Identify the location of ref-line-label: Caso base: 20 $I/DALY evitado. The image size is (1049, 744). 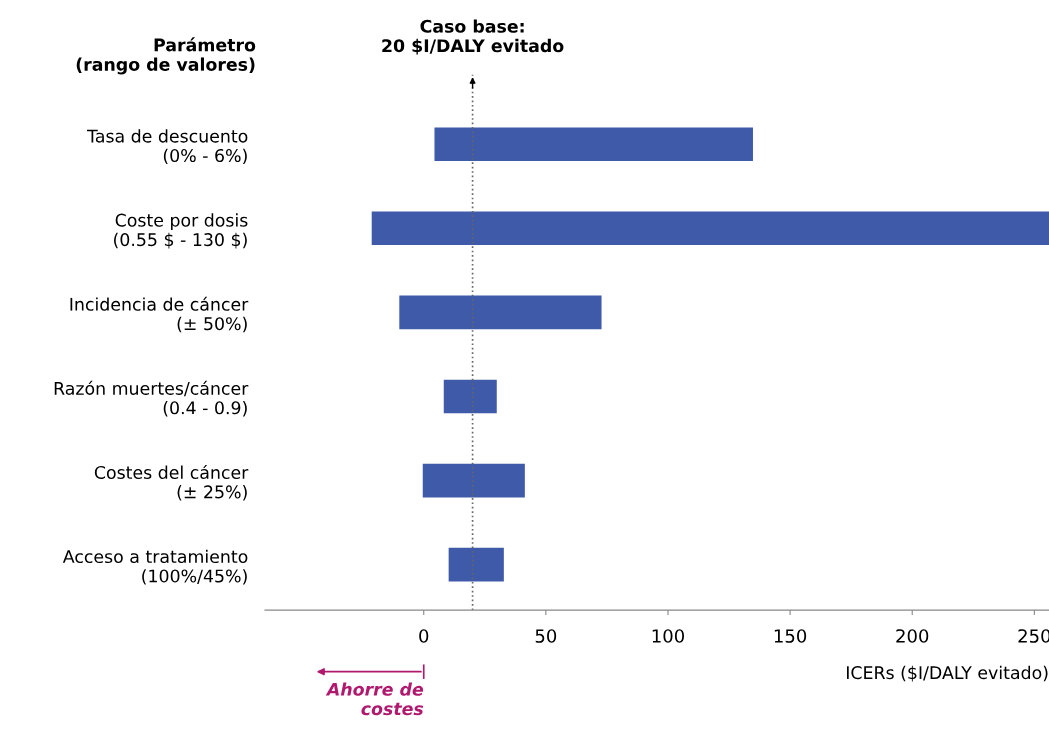
(473, 37).